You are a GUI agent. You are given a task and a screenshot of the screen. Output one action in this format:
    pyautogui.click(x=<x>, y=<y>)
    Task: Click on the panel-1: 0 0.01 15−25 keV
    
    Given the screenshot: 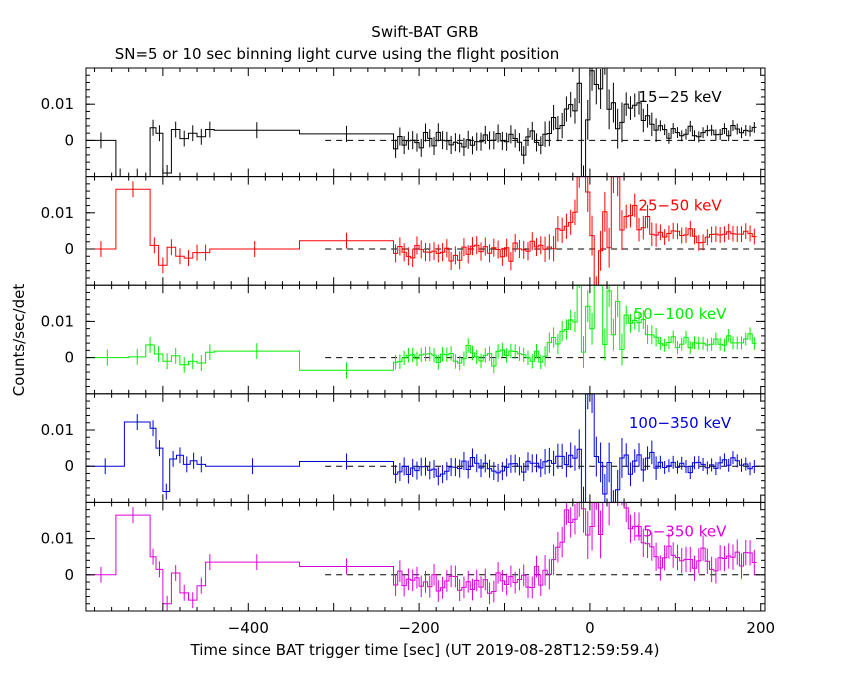 What is the action you would take?
    pyautogui.click(x=403, y=122)
    